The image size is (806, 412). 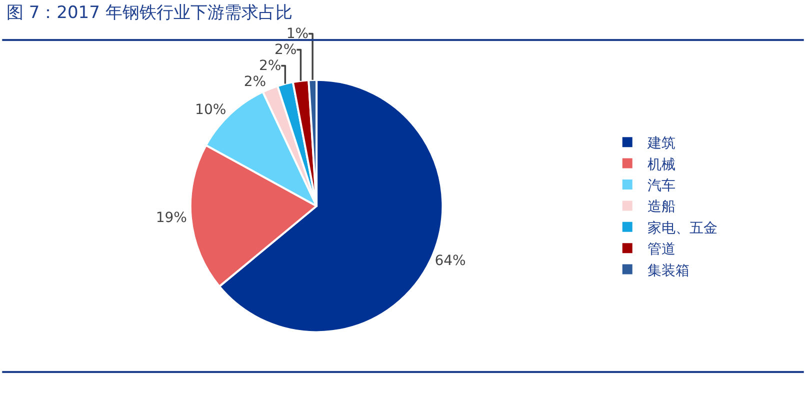 I want to click on data-label: 19%, so click(x=171, y=218).